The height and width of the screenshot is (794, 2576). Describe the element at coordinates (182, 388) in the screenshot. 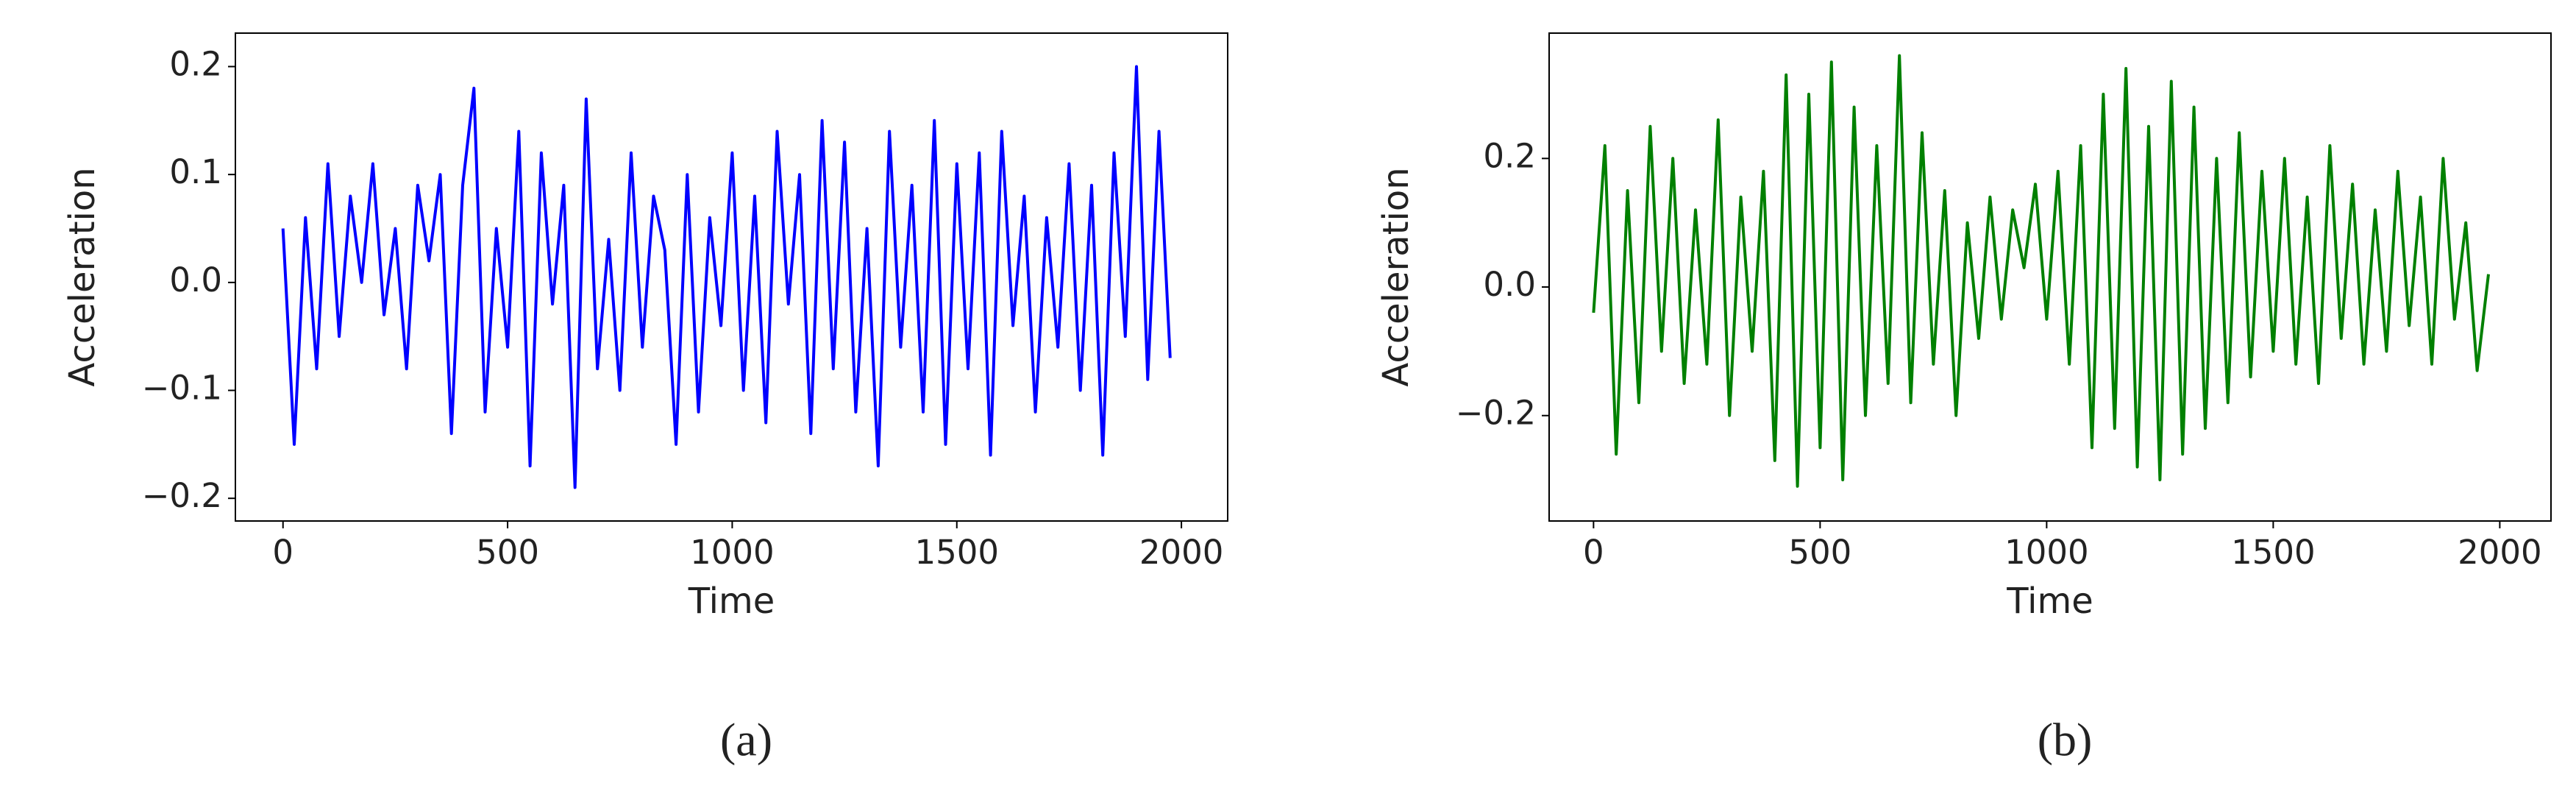

I see `y-tick-label: −0.1` at that location.